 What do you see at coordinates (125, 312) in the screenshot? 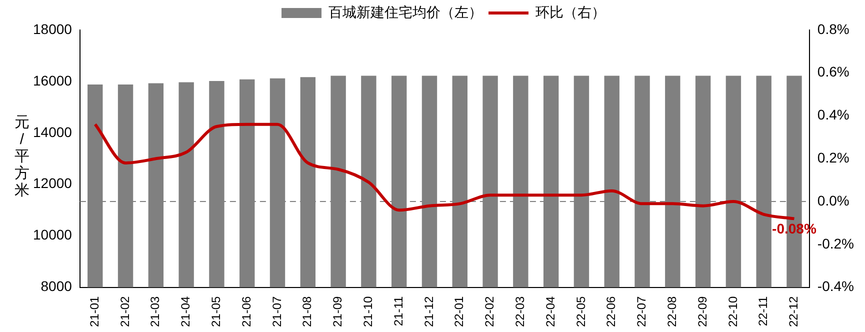
I see `x-tick-label: 21-02` at bounding box center [125, 312].